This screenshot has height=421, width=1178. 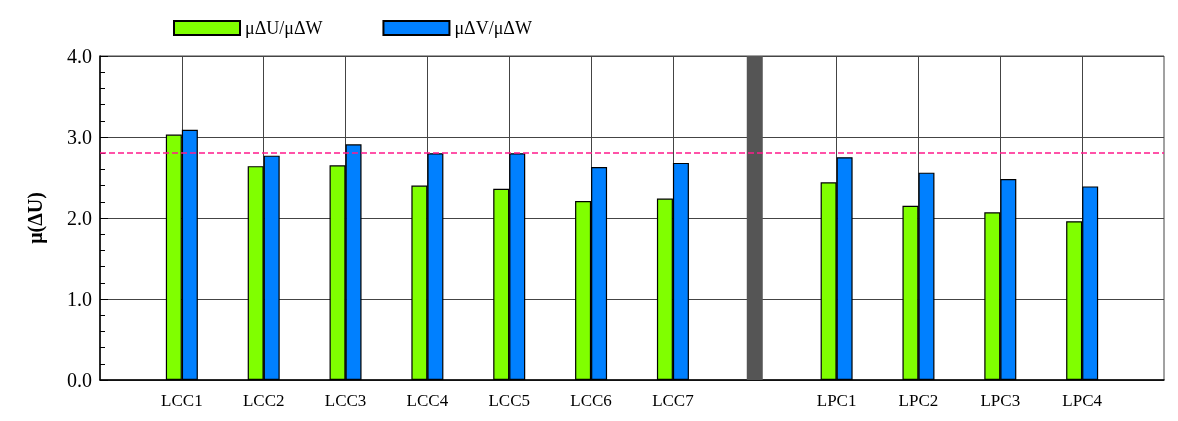 I want to click on x-tick-label: LPC3, so click(x=1000, y=400).